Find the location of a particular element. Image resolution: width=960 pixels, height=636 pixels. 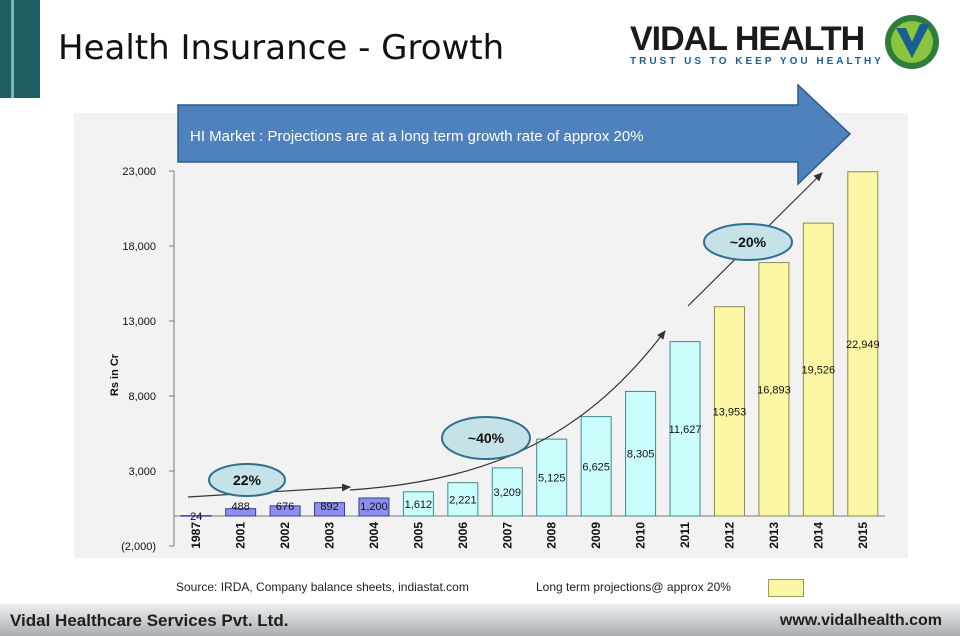

bar-value-label: 1,612 is located at coordinates (419, 505).